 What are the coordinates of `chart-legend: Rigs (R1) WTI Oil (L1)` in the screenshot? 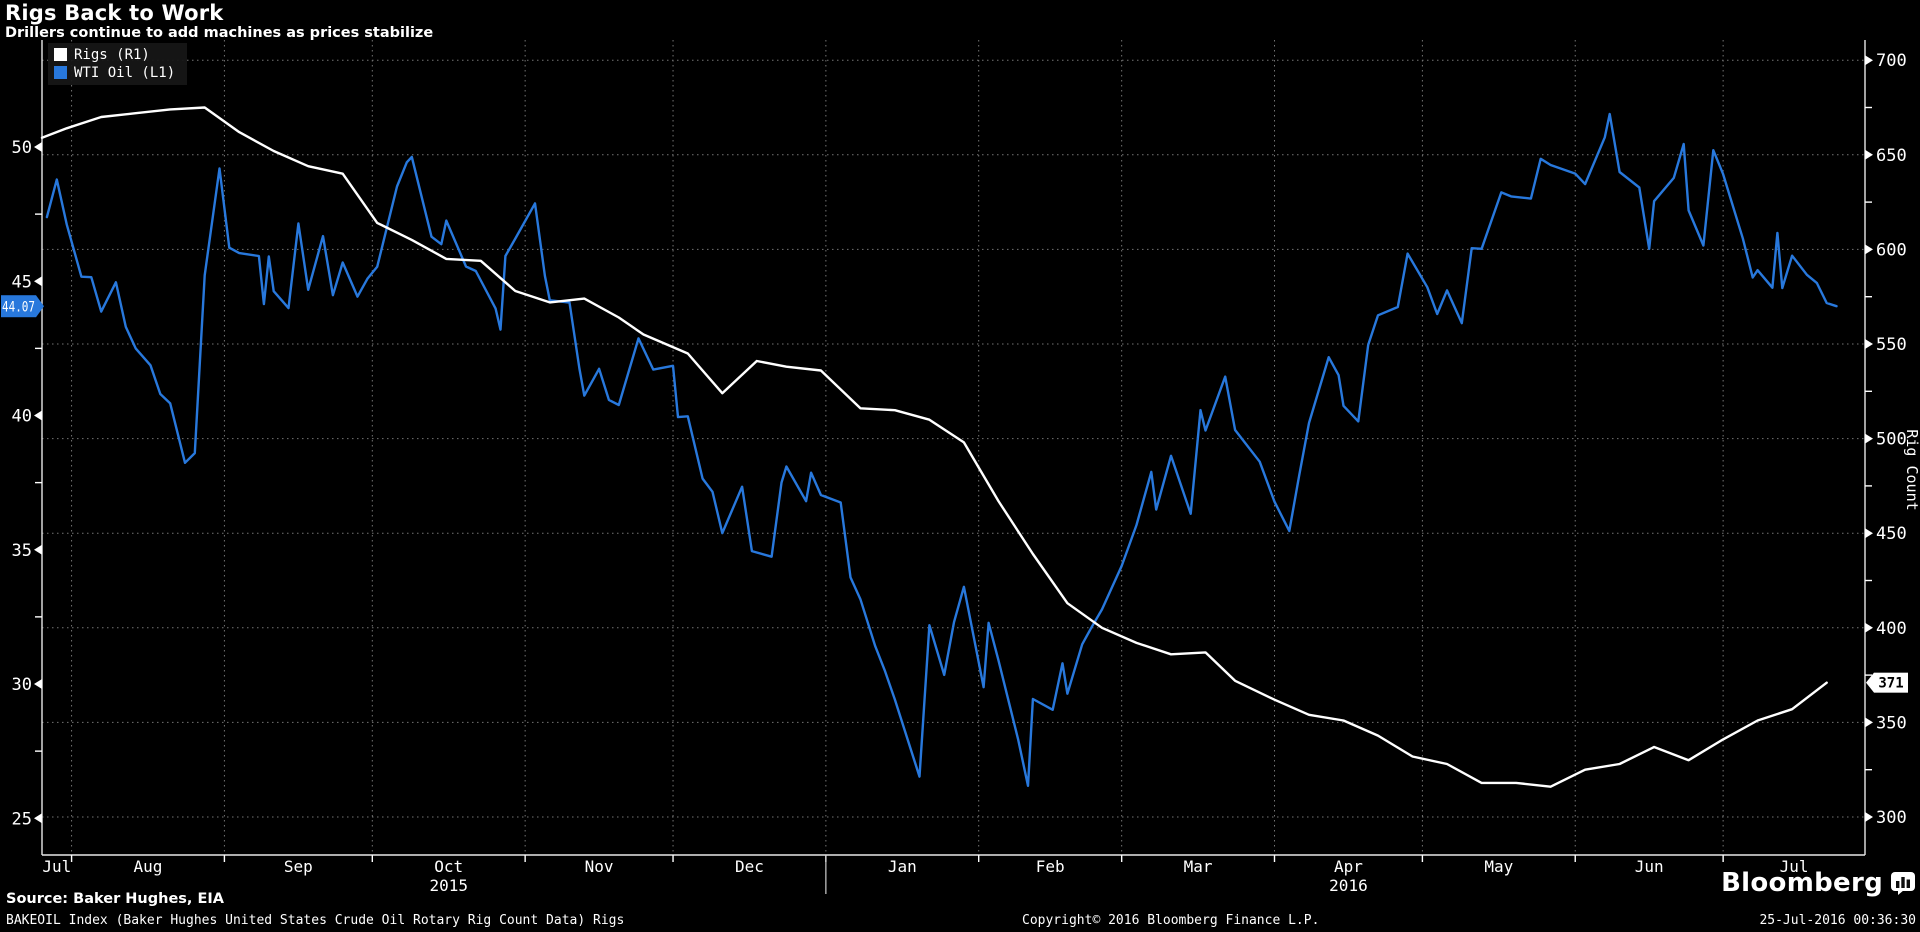 It's located at (118, 64).